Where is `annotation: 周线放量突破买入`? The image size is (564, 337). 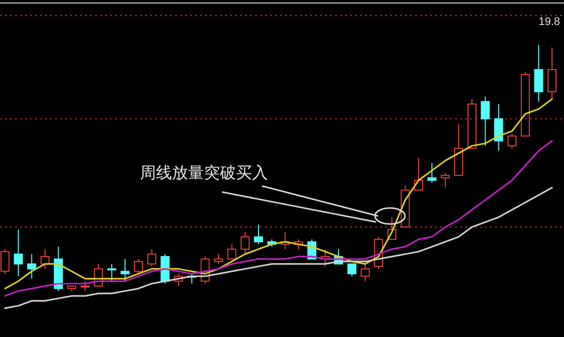 annotation: 周线放量突破买入 is located at coordinates (204, 172).